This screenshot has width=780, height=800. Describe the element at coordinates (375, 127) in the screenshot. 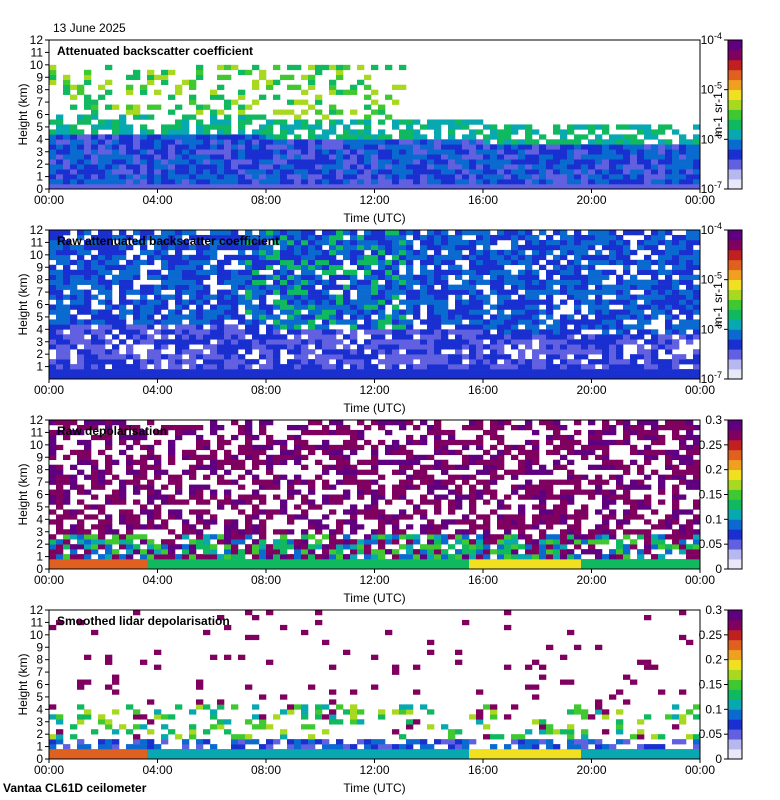

I see `heatmap-cells` at that location.